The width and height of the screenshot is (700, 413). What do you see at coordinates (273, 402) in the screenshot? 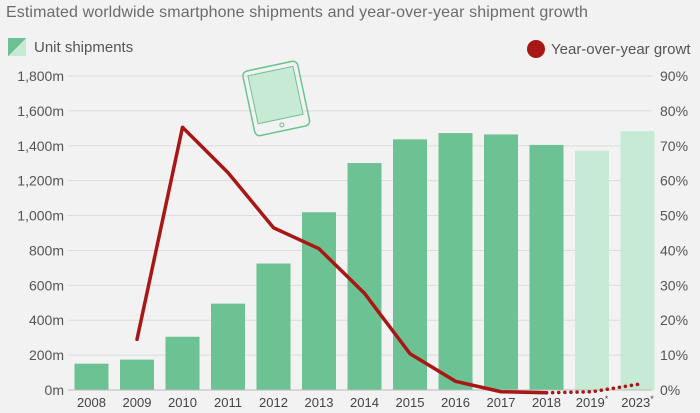
I see `x-tick-label: 2012` at bounding box center [273, 402].